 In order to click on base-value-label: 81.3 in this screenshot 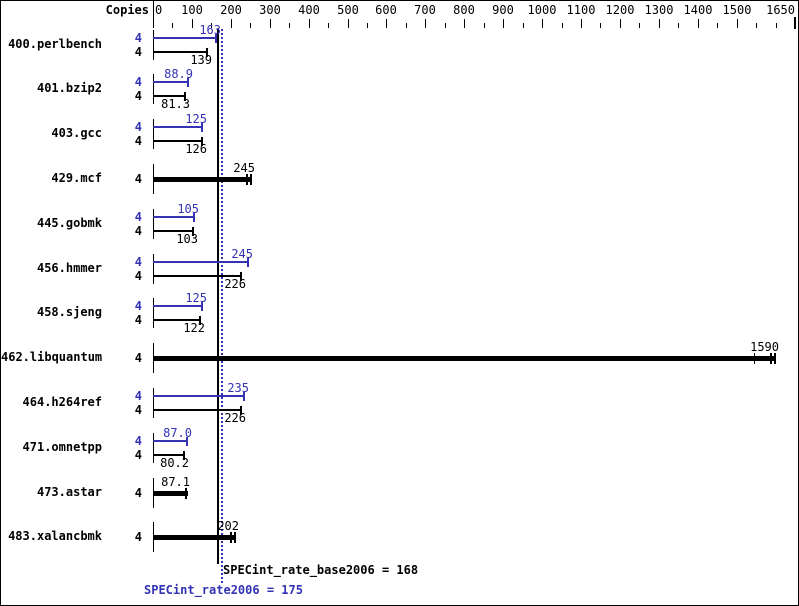, I will do `click(175, 104)`.